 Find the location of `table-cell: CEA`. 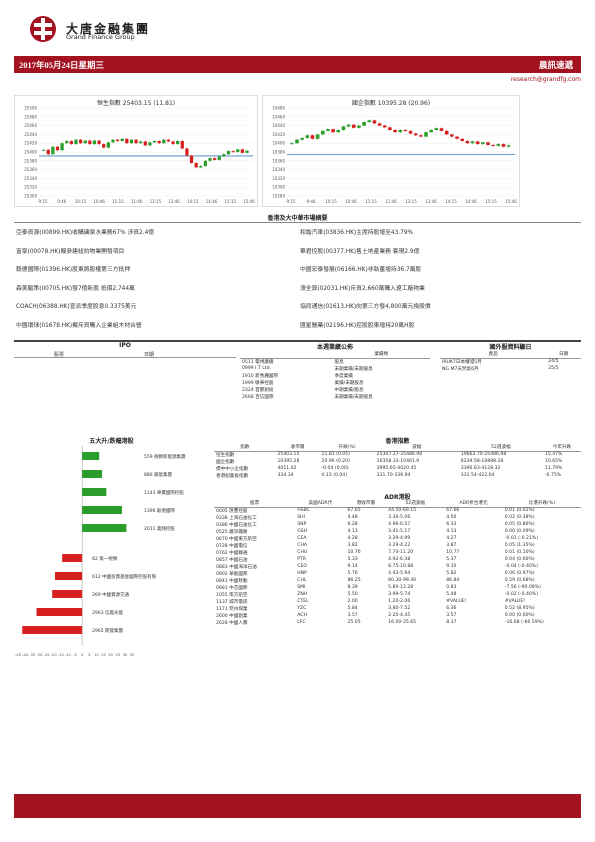

table-cell: CEA is located at coordinates (302, 538).